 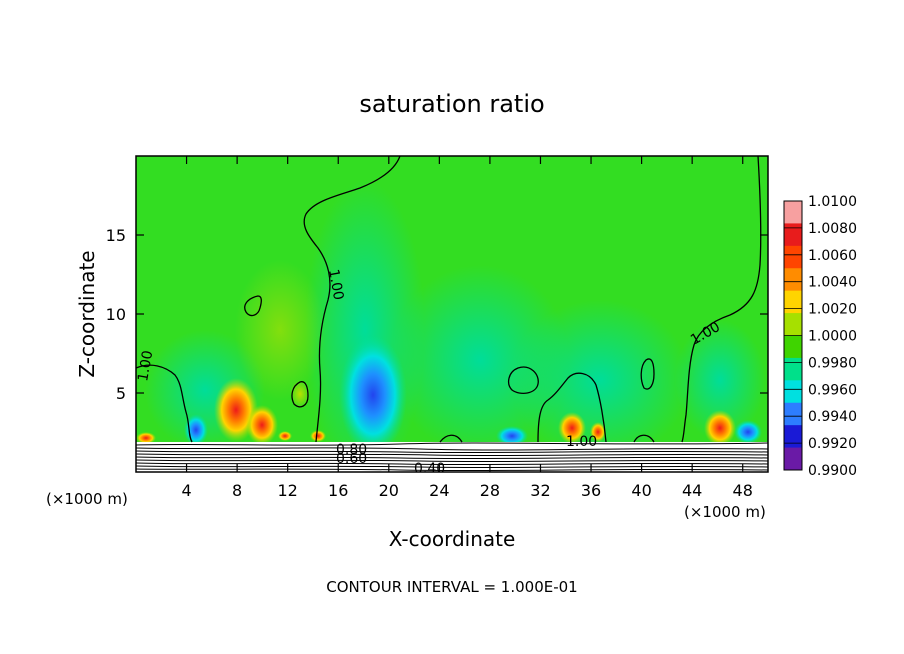 What do you see at coordinates (832, 390) in the screenshot?
I see `colorbar-label: 0.9960` at bounding box center [832, 390].